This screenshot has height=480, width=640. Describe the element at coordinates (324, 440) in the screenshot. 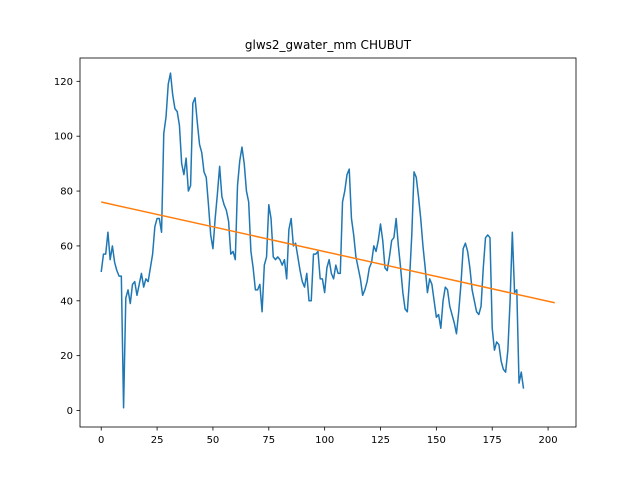

I see `x-tick-label: 100` at that location.